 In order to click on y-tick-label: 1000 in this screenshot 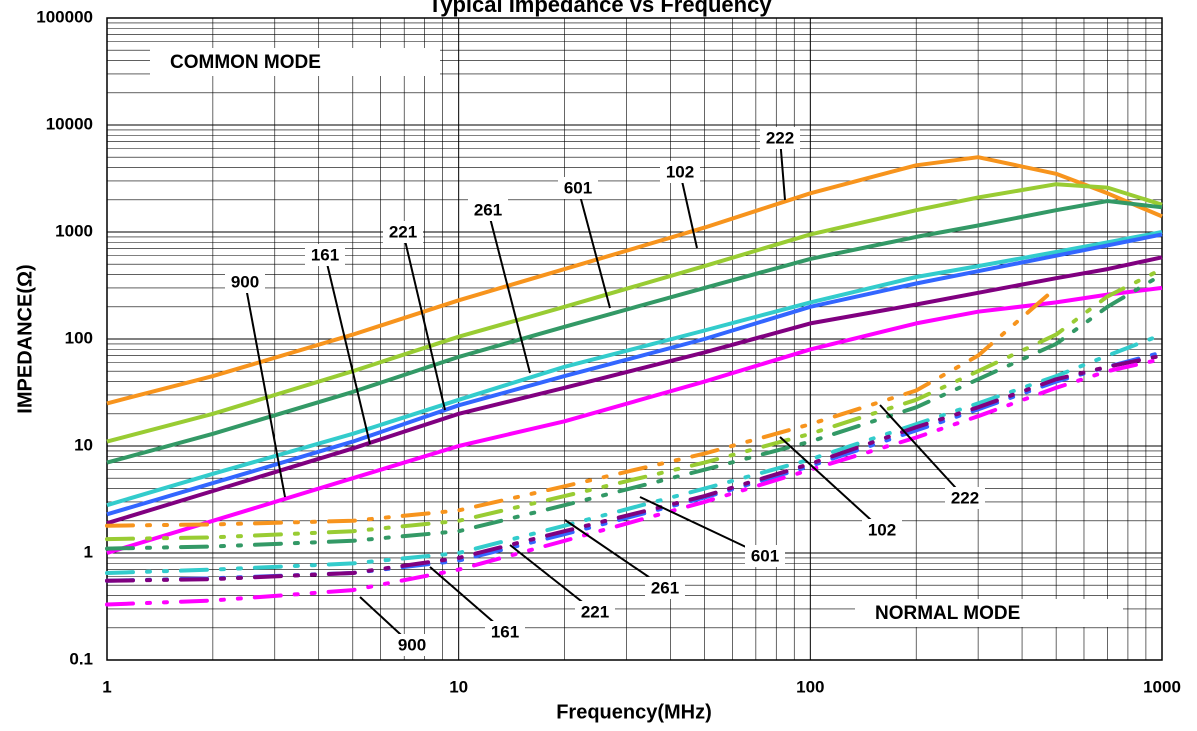, I will do `click(74, 230)`.